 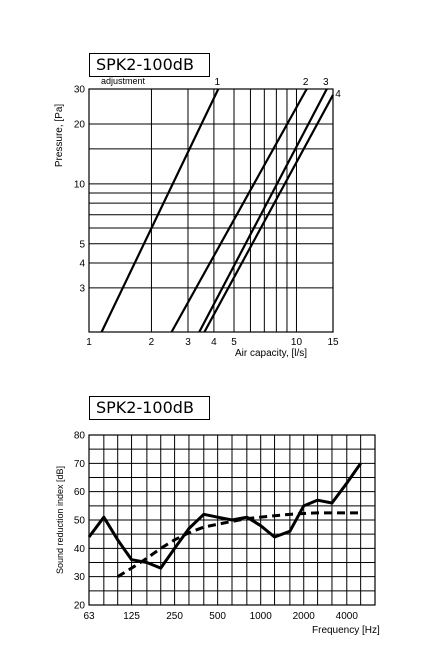 What do you see at coordinates (306, 82) in the screenshot?
I see `series-label-2: 2` at bounding box center [306, 82].